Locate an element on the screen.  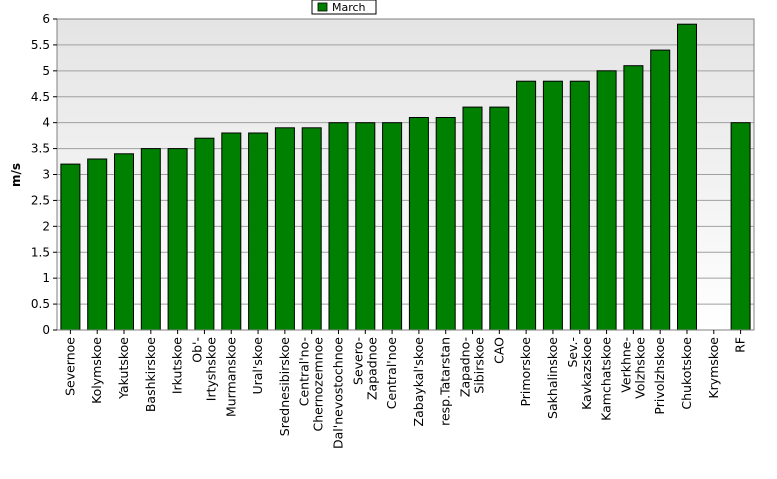
y-tick-label: 6 is located at coordinates (46, 19).